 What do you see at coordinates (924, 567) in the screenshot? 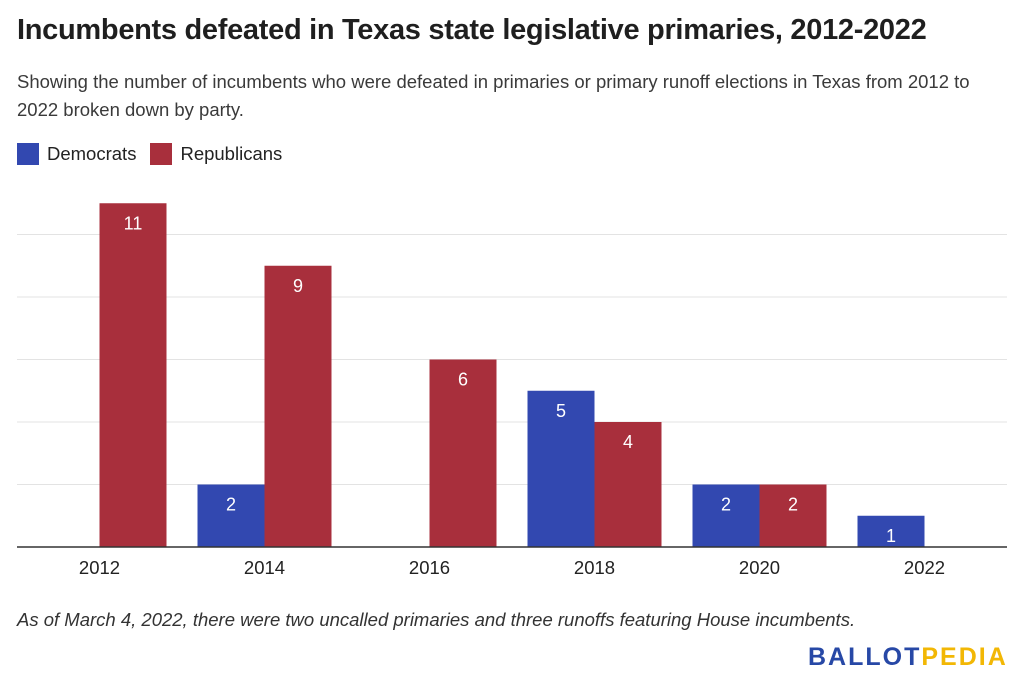
I see `x-tick-label-2022: 2022` at bounding box center [924, 567].